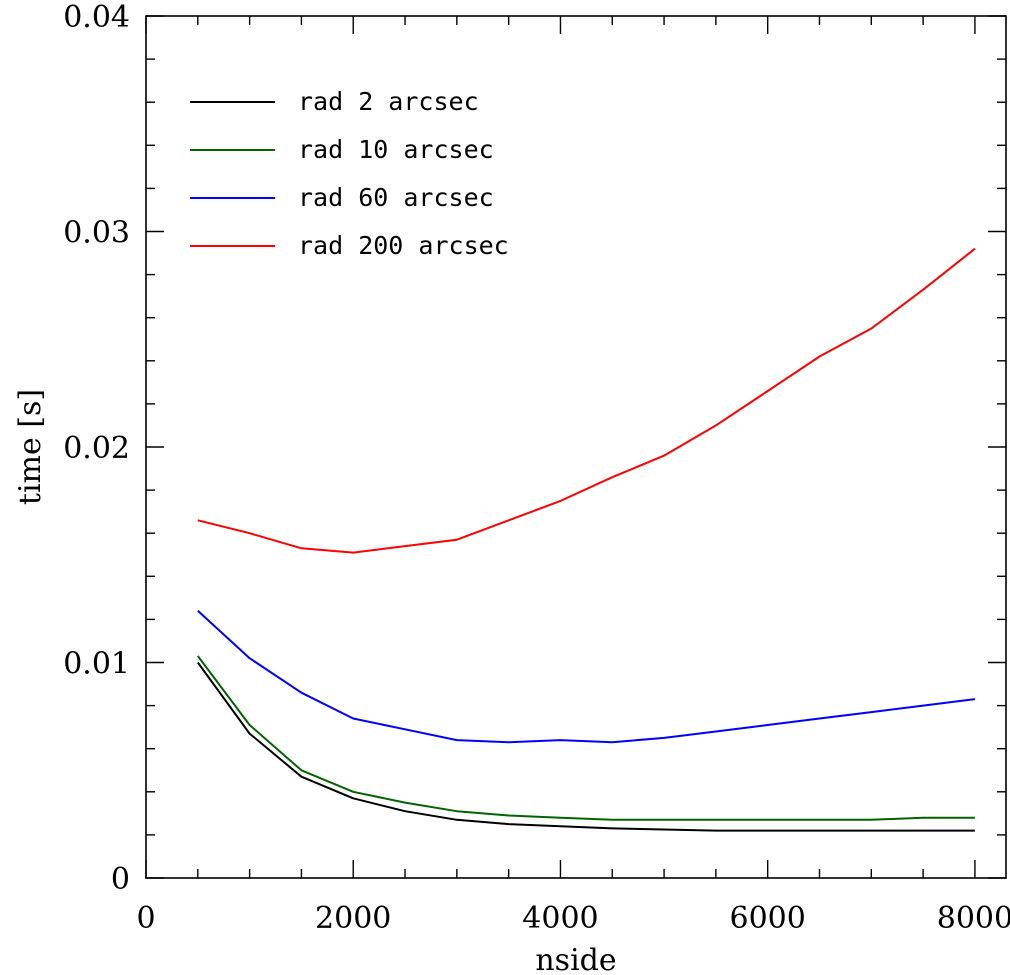  I want to click on y-tick-label: 0.02, so click(96, 448).